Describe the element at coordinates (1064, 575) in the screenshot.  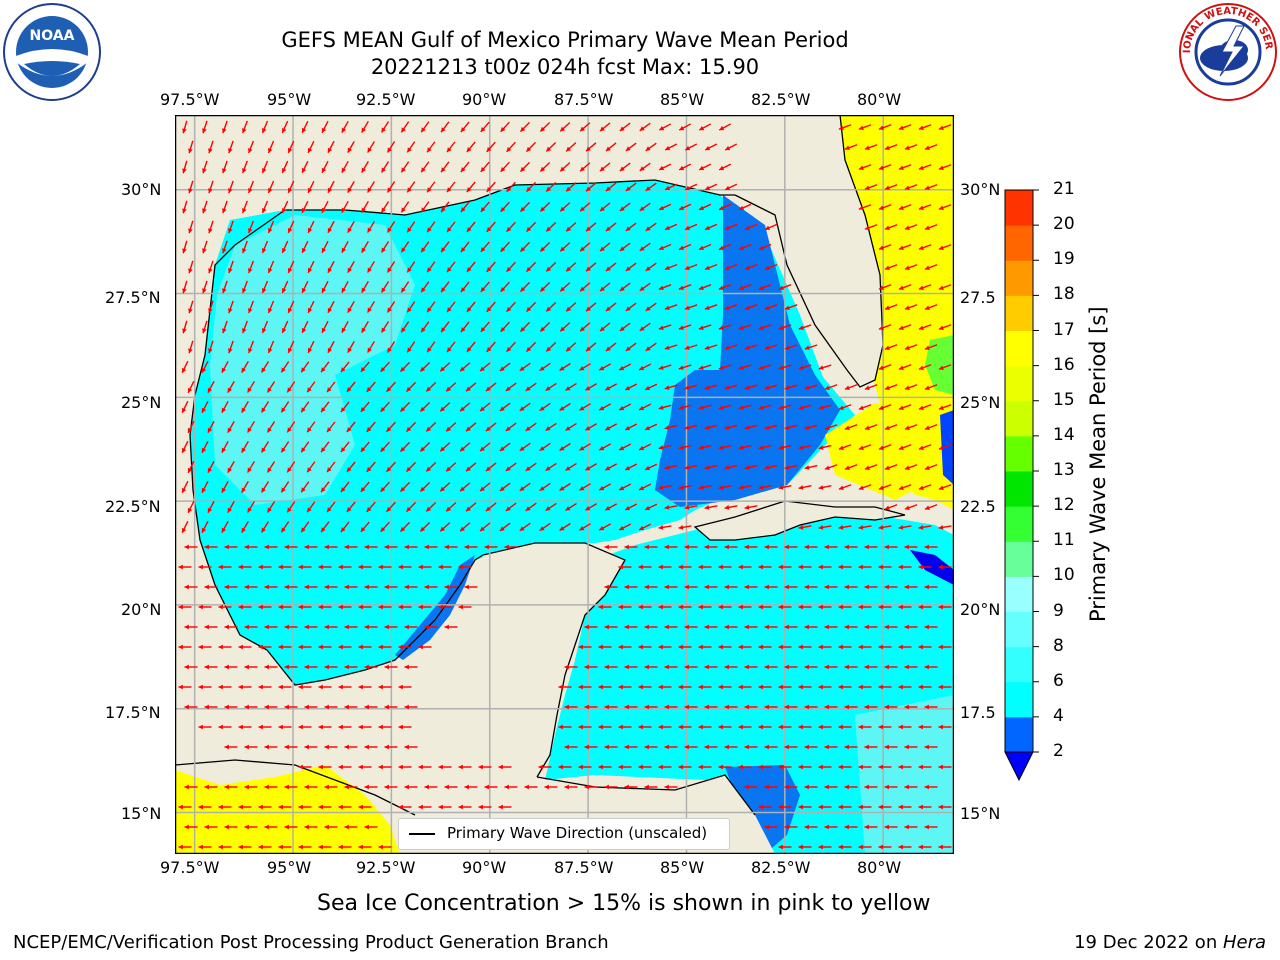
I see `colorbar-tick-label: 10` at that location.